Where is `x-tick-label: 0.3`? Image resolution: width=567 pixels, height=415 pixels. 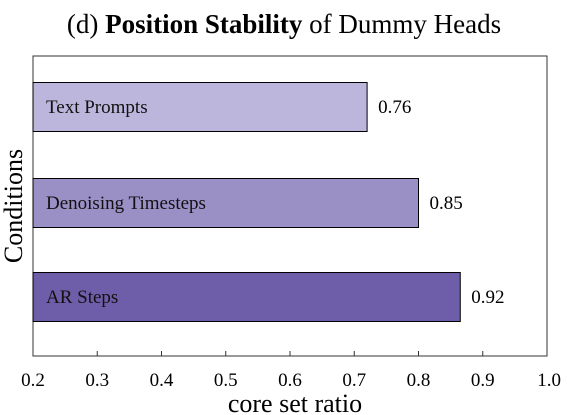 x-tick-label: 0.3 is located at coordinates (97, 380).